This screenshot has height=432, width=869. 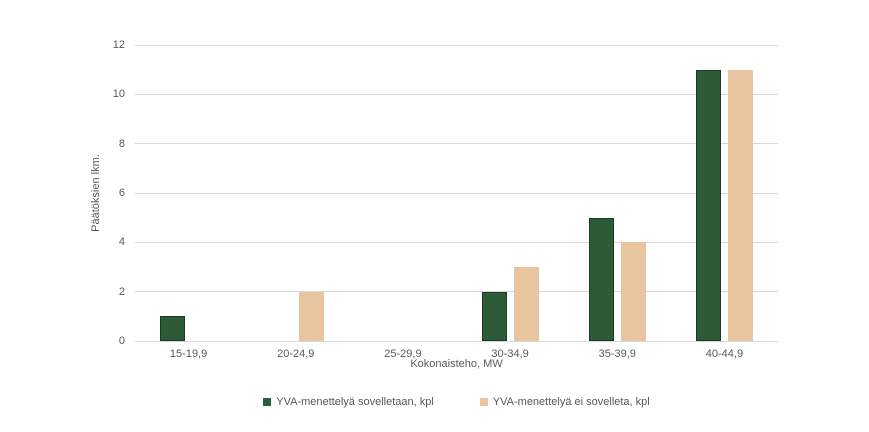 I want to click on y-axis-title: Päätöksien lkm., so click(x=96, y=193).